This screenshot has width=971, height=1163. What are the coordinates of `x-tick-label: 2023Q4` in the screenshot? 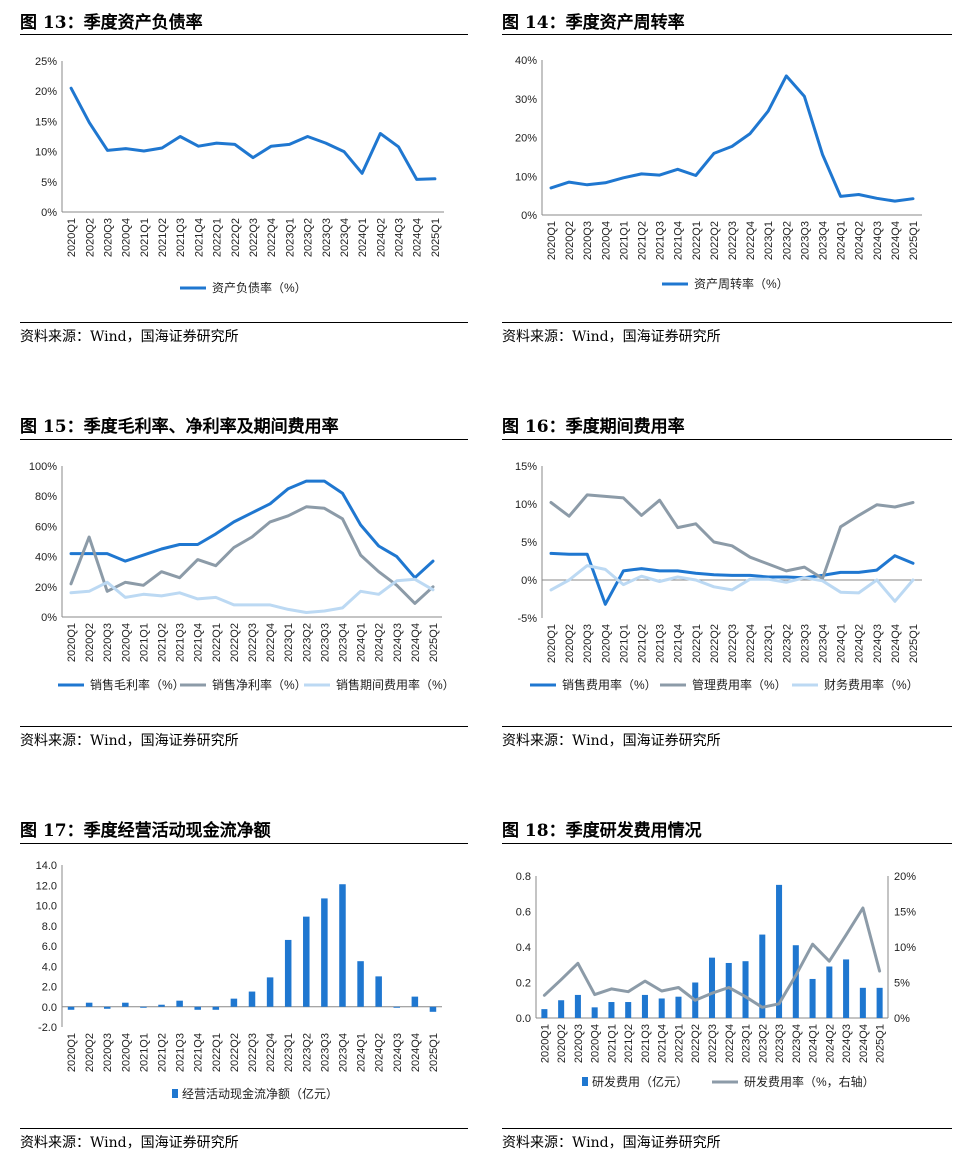 It's located at (343, 642).